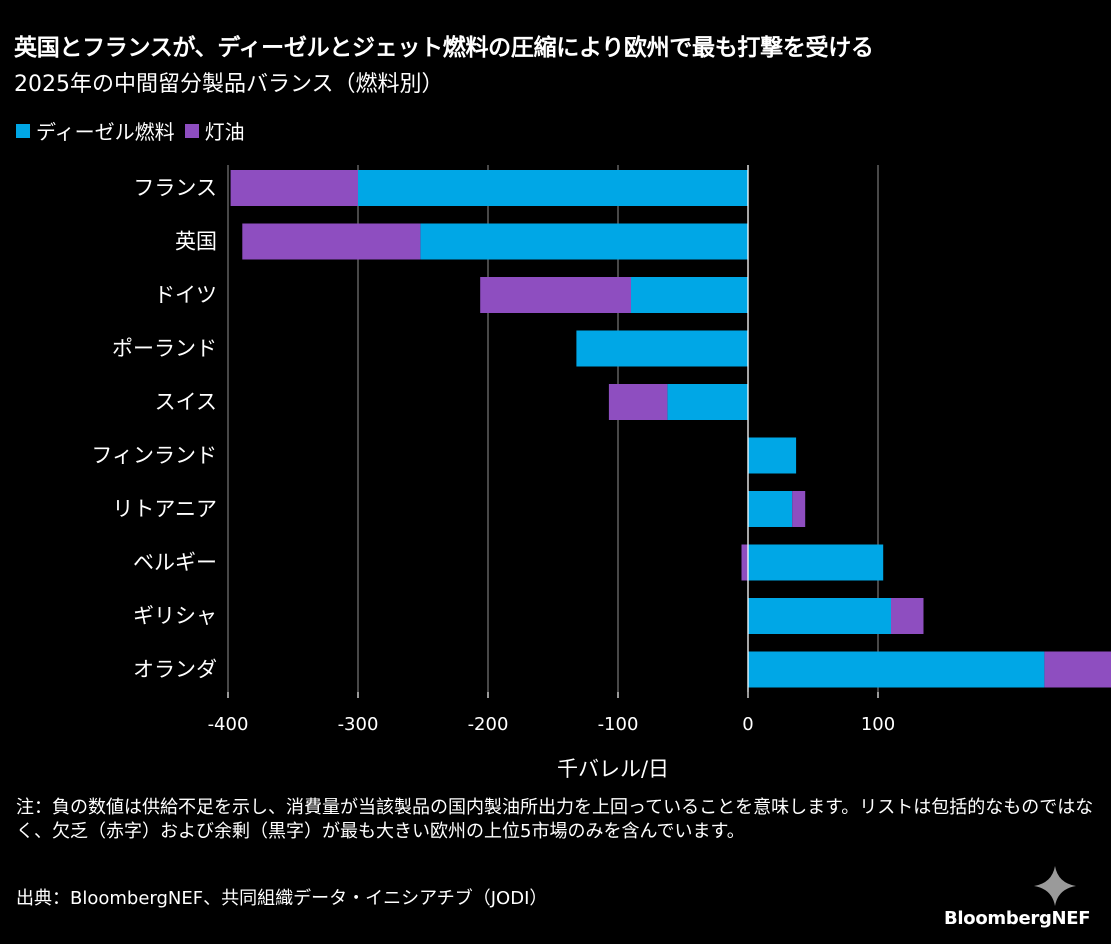 The image size is (1111, 944). I want to click on category-label: ベルギー, so click(175, 563).